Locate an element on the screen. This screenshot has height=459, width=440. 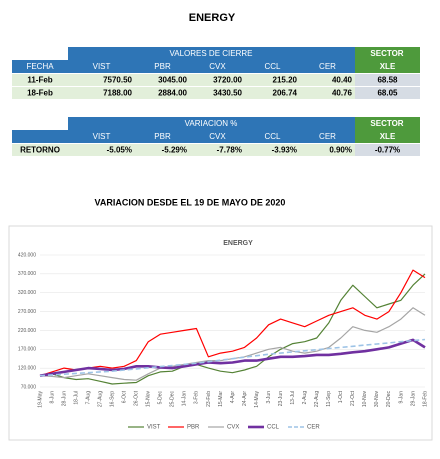
table-cell: 68.58 is located at coordinates (387, 80).